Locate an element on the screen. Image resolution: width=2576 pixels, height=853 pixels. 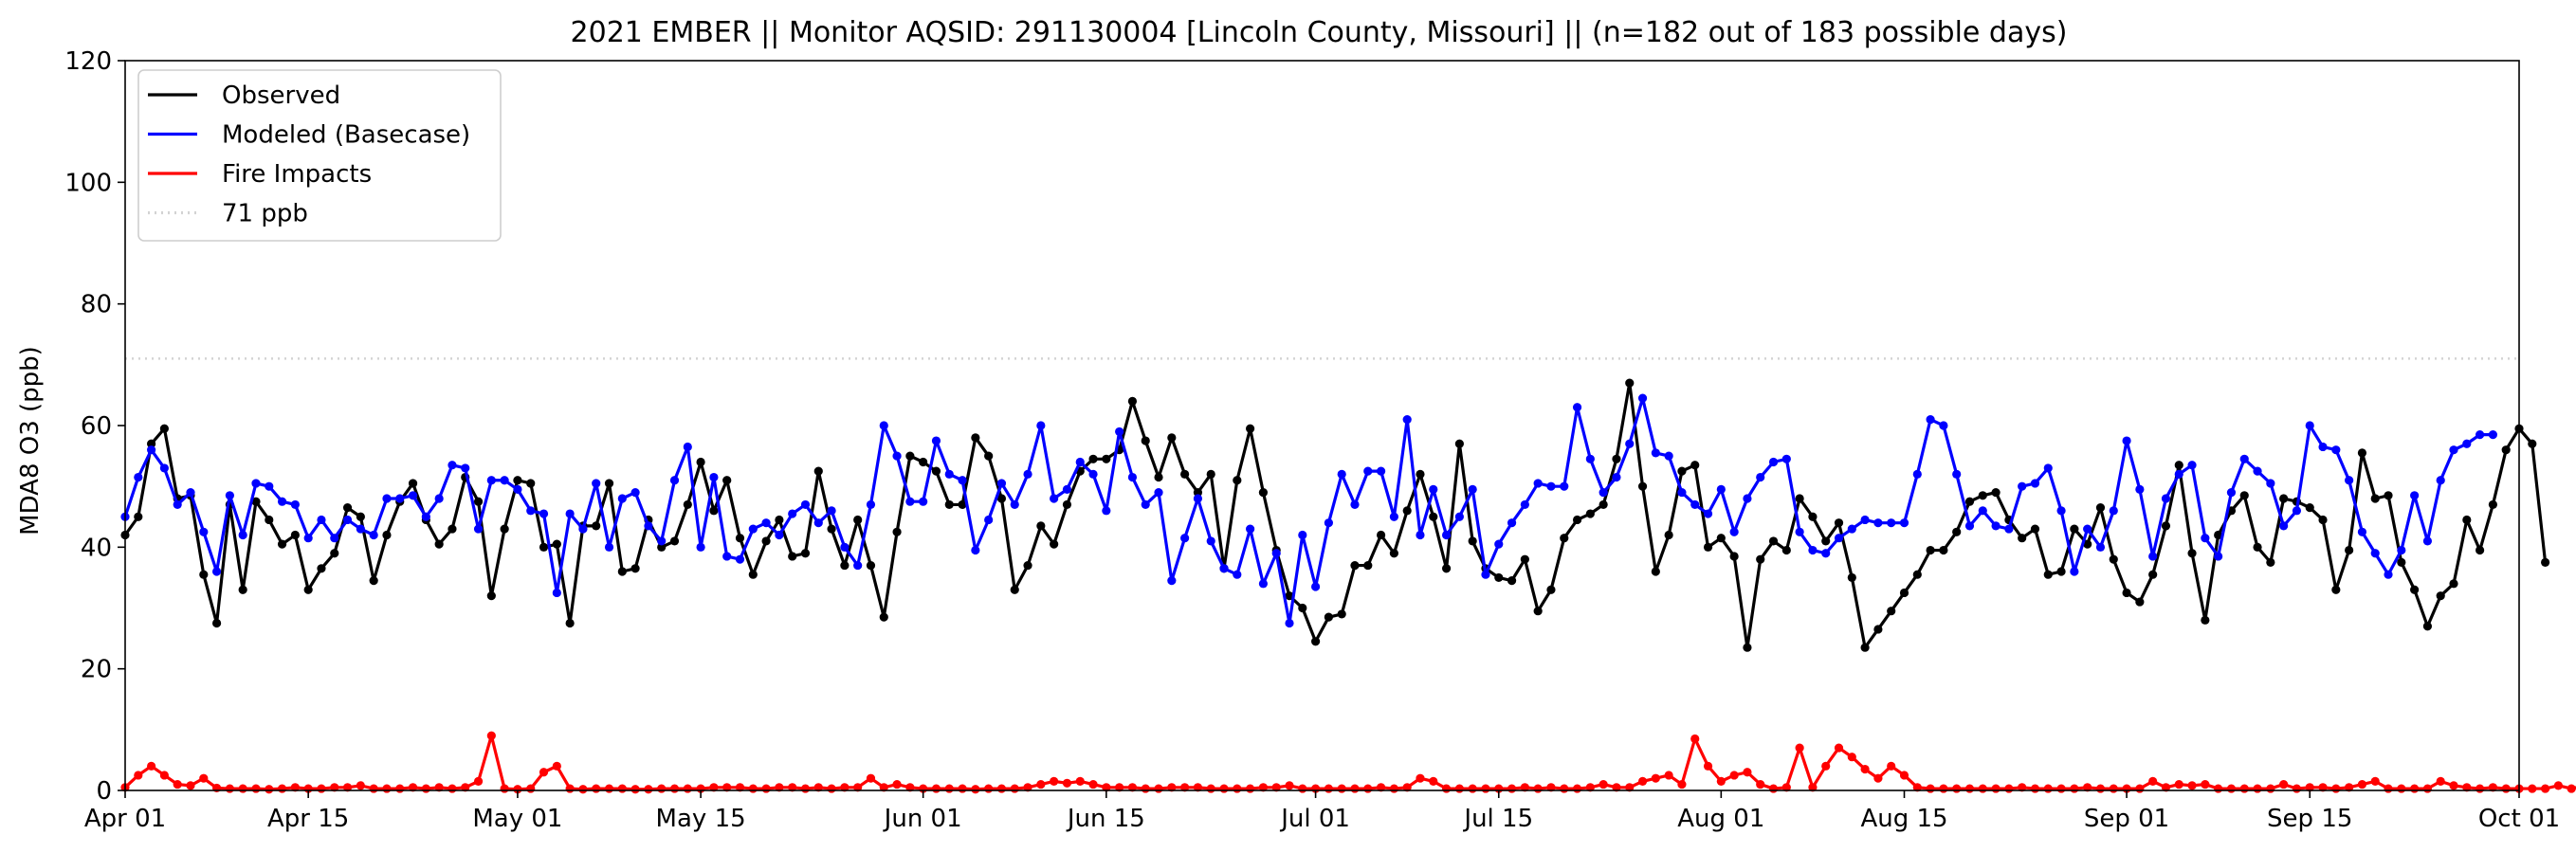
legend-label: Fire Impacts is located at coordinates (297, 174).